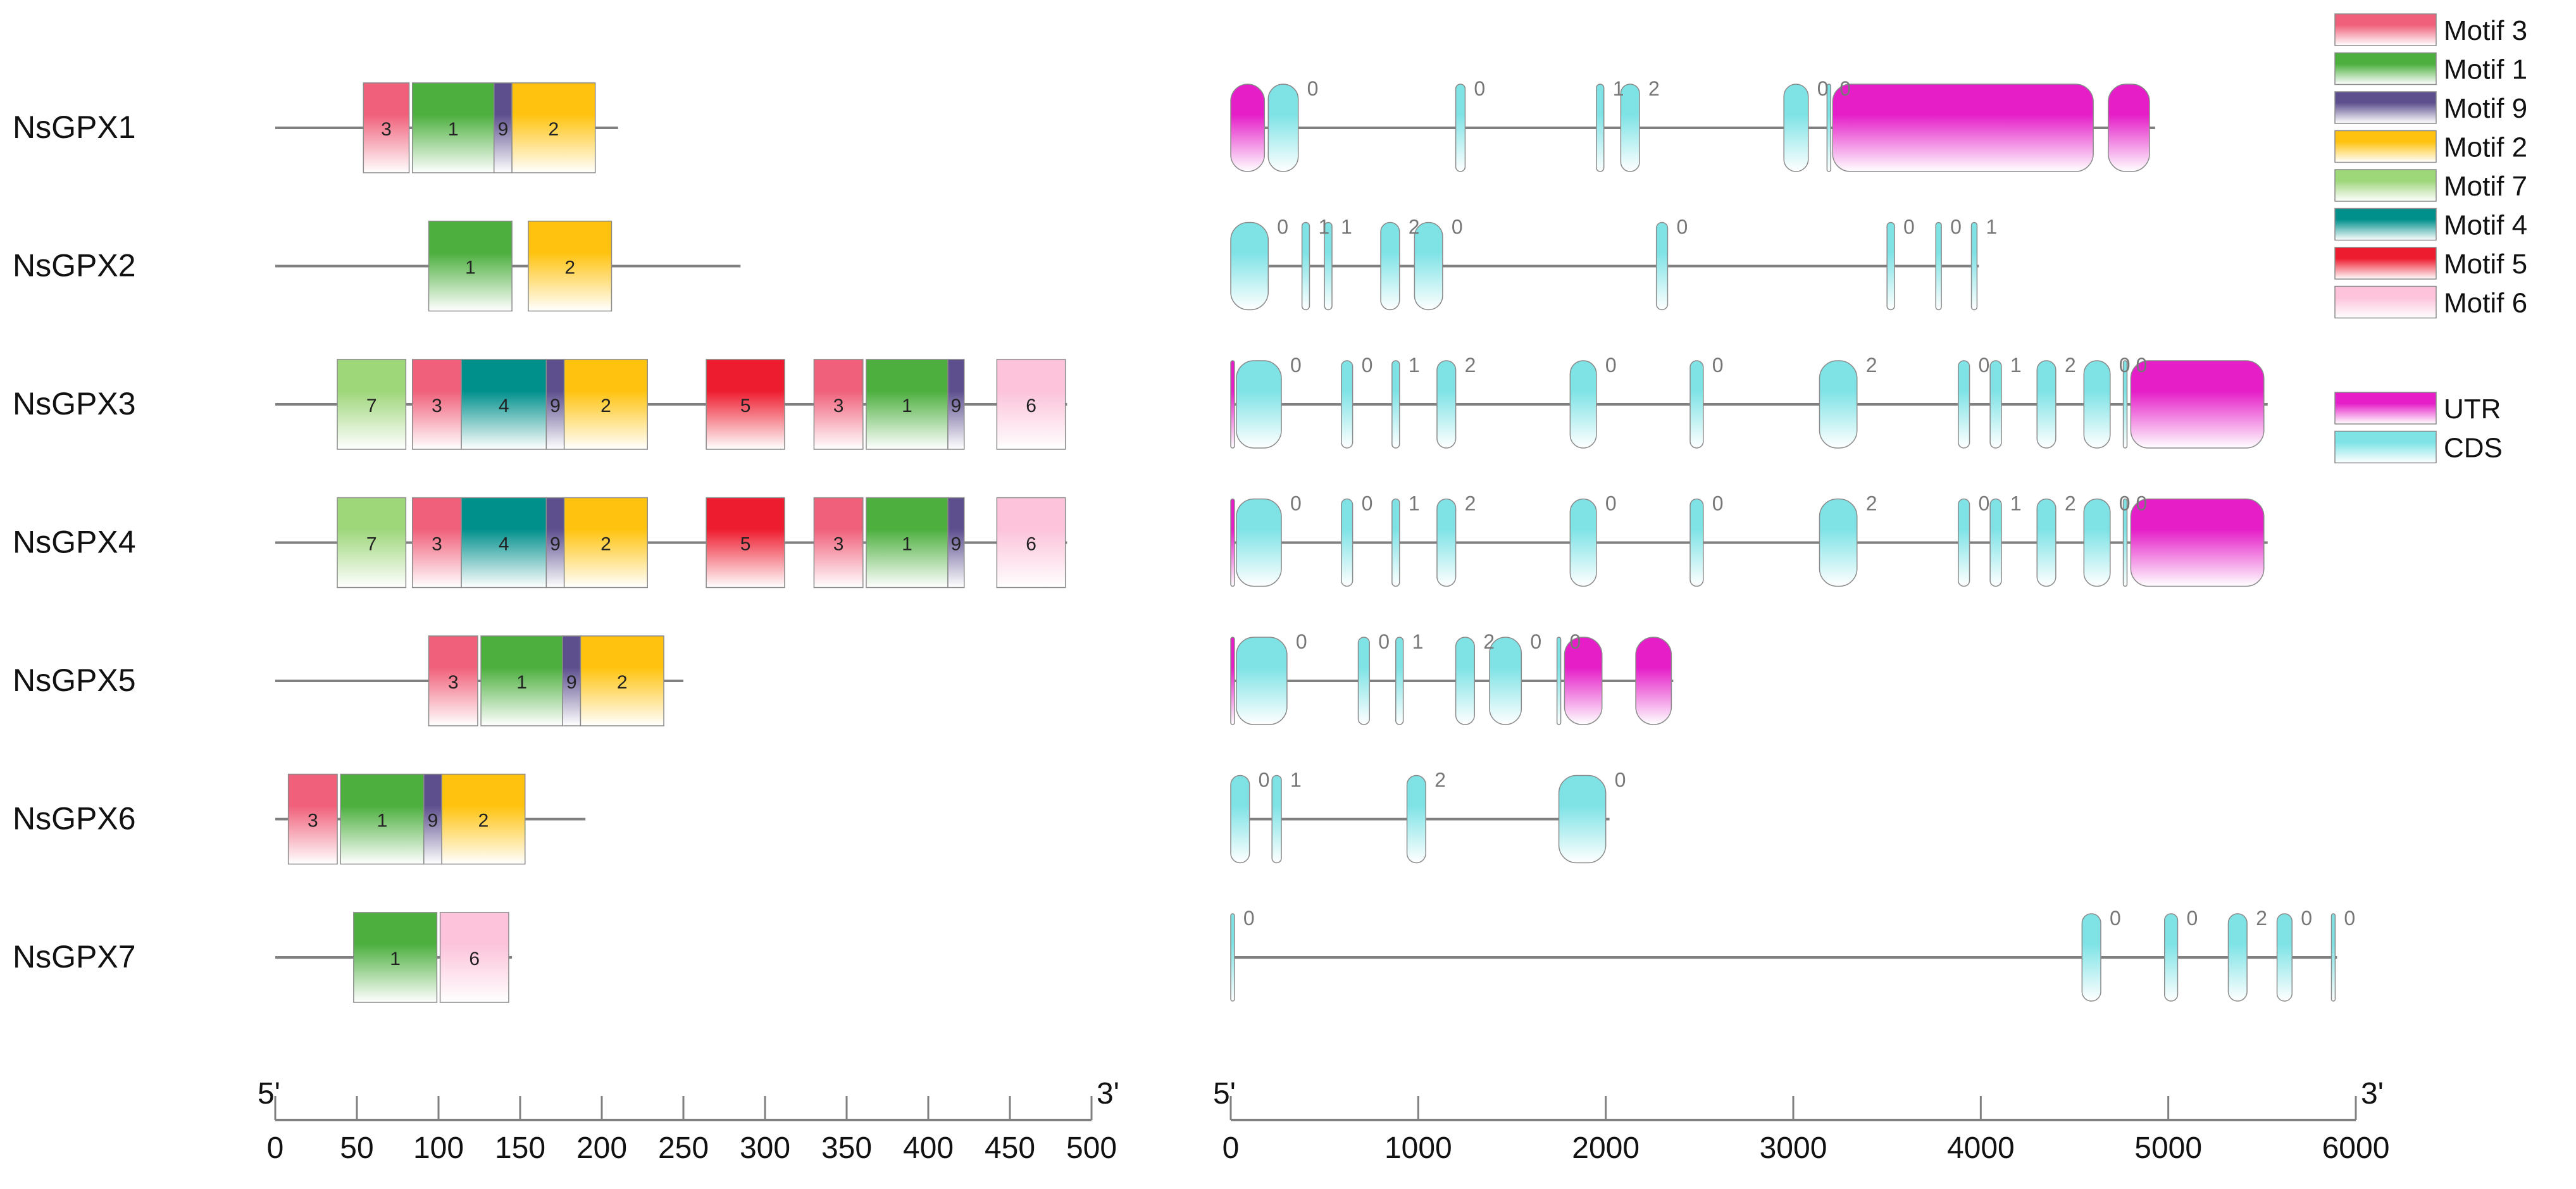  What do you see at coordinates (438, 1148) in the screenshot?
I see `axis-tick-label: 100` at bounding box center [438, 1148].